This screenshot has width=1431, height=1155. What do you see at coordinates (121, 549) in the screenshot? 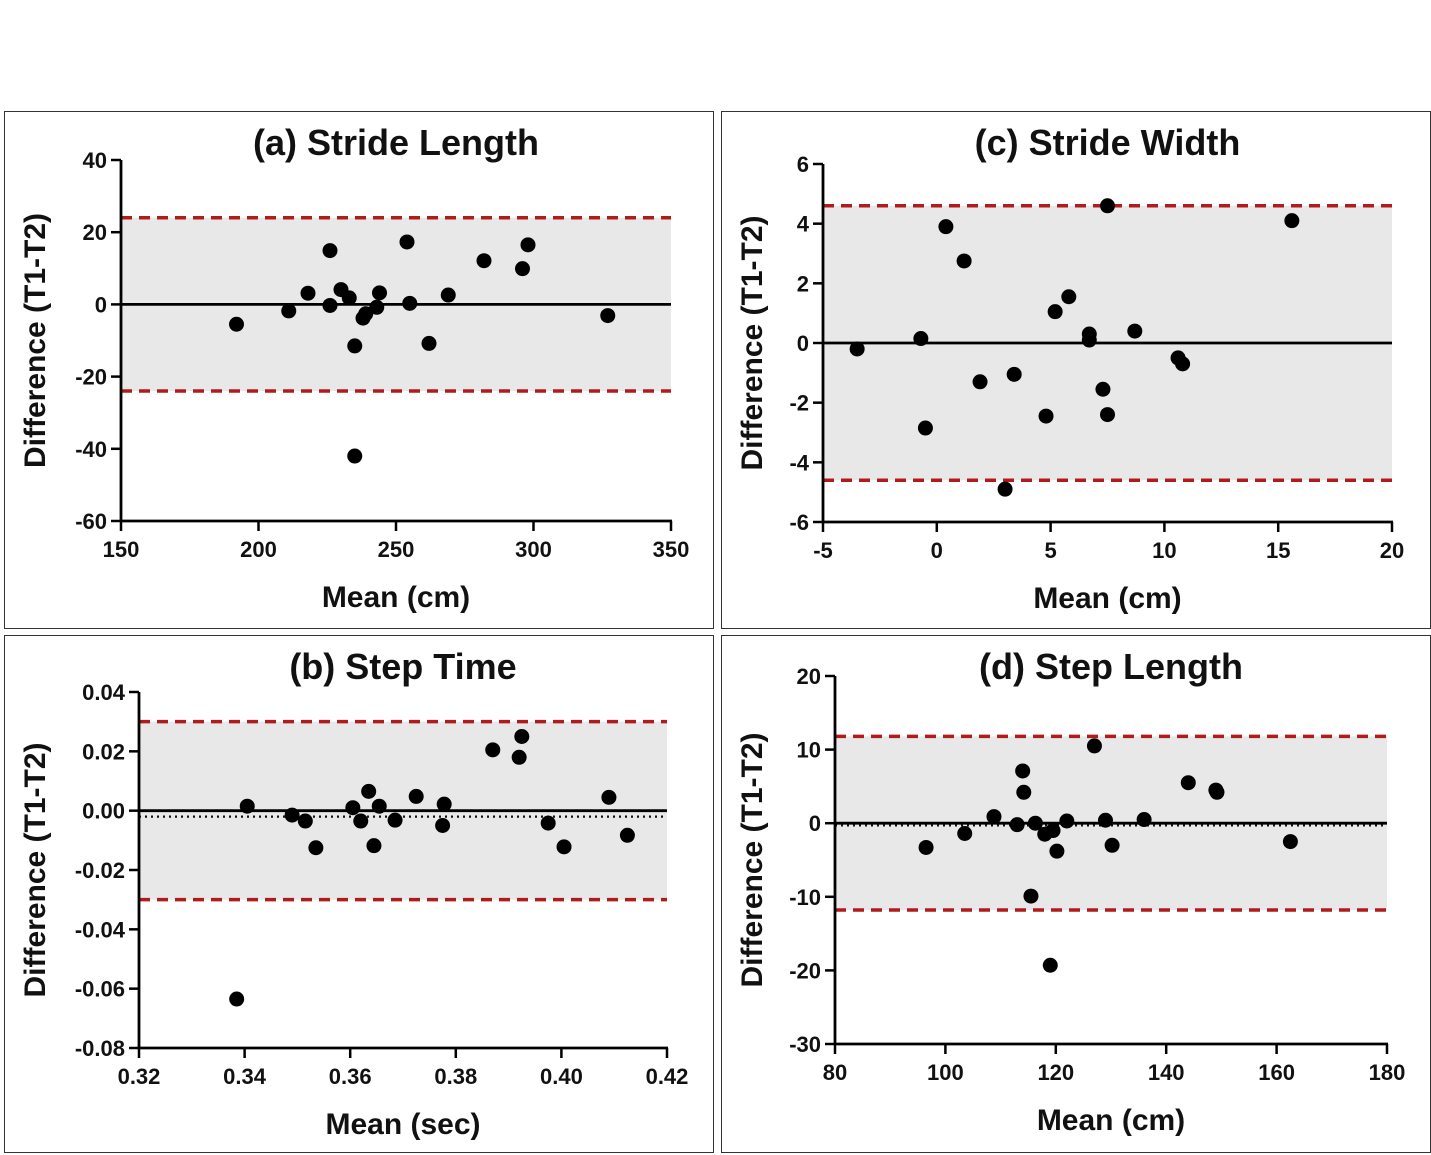
I see `x-tick-label: 150` at bounding box center [121, 549].